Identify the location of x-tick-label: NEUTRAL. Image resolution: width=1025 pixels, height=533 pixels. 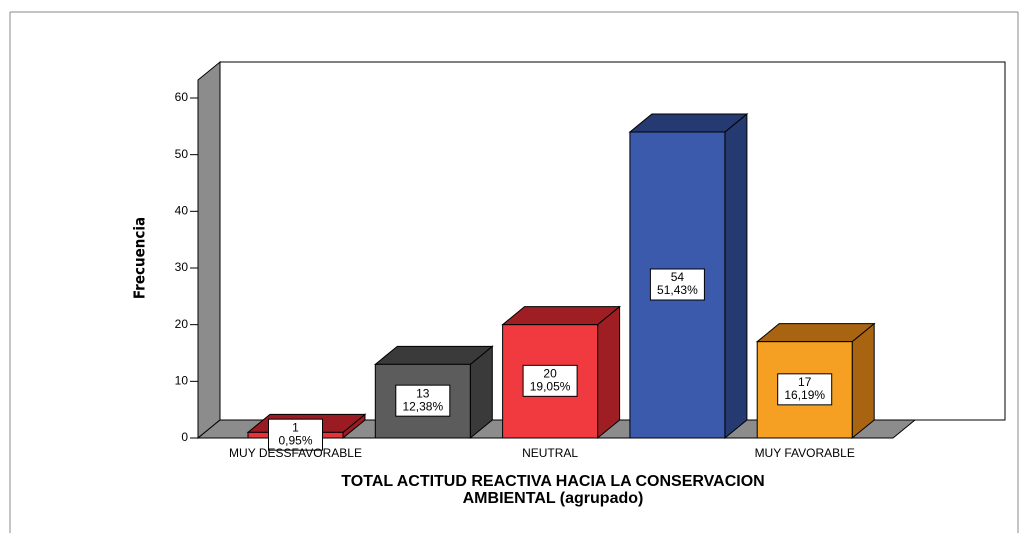
(550, 453).